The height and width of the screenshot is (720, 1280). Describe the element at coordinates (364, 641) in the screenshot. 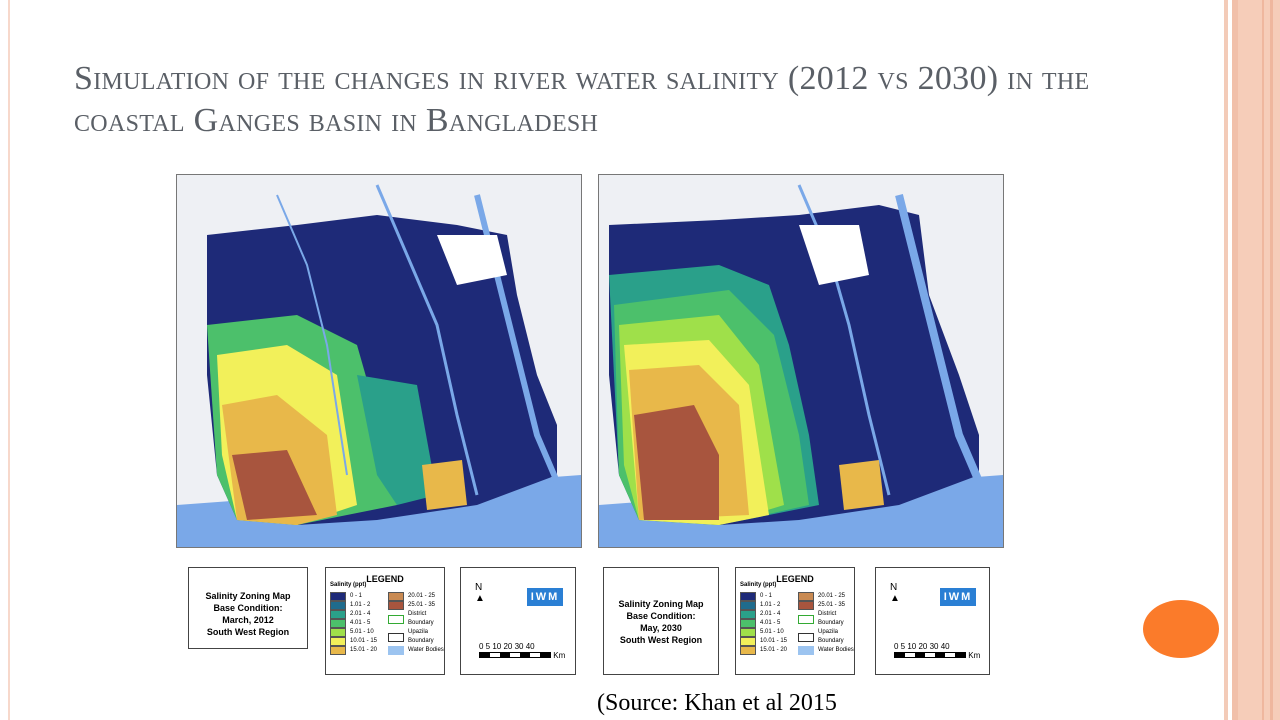

I see `legend-label: 10.01 - 15` at that location.